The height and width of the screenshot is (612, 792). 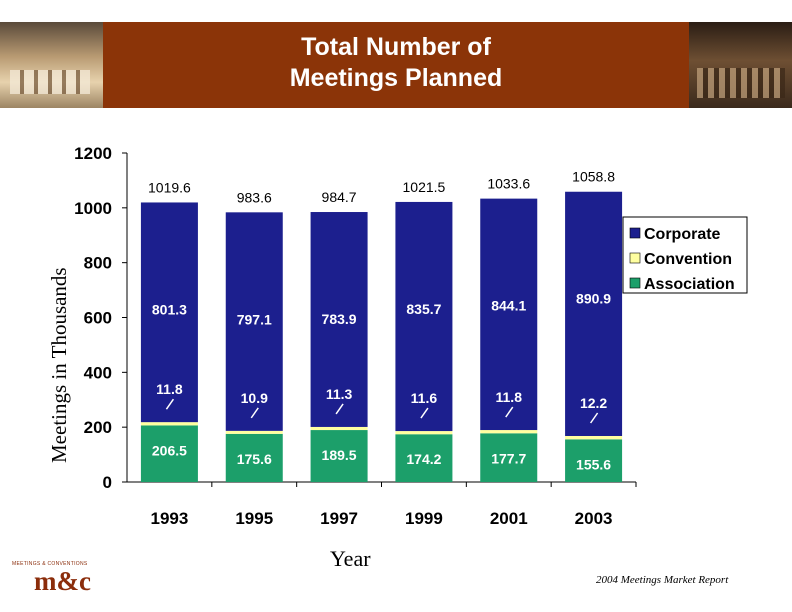 I want to click on total-label: 1033.6, so click(x=508, y=184).